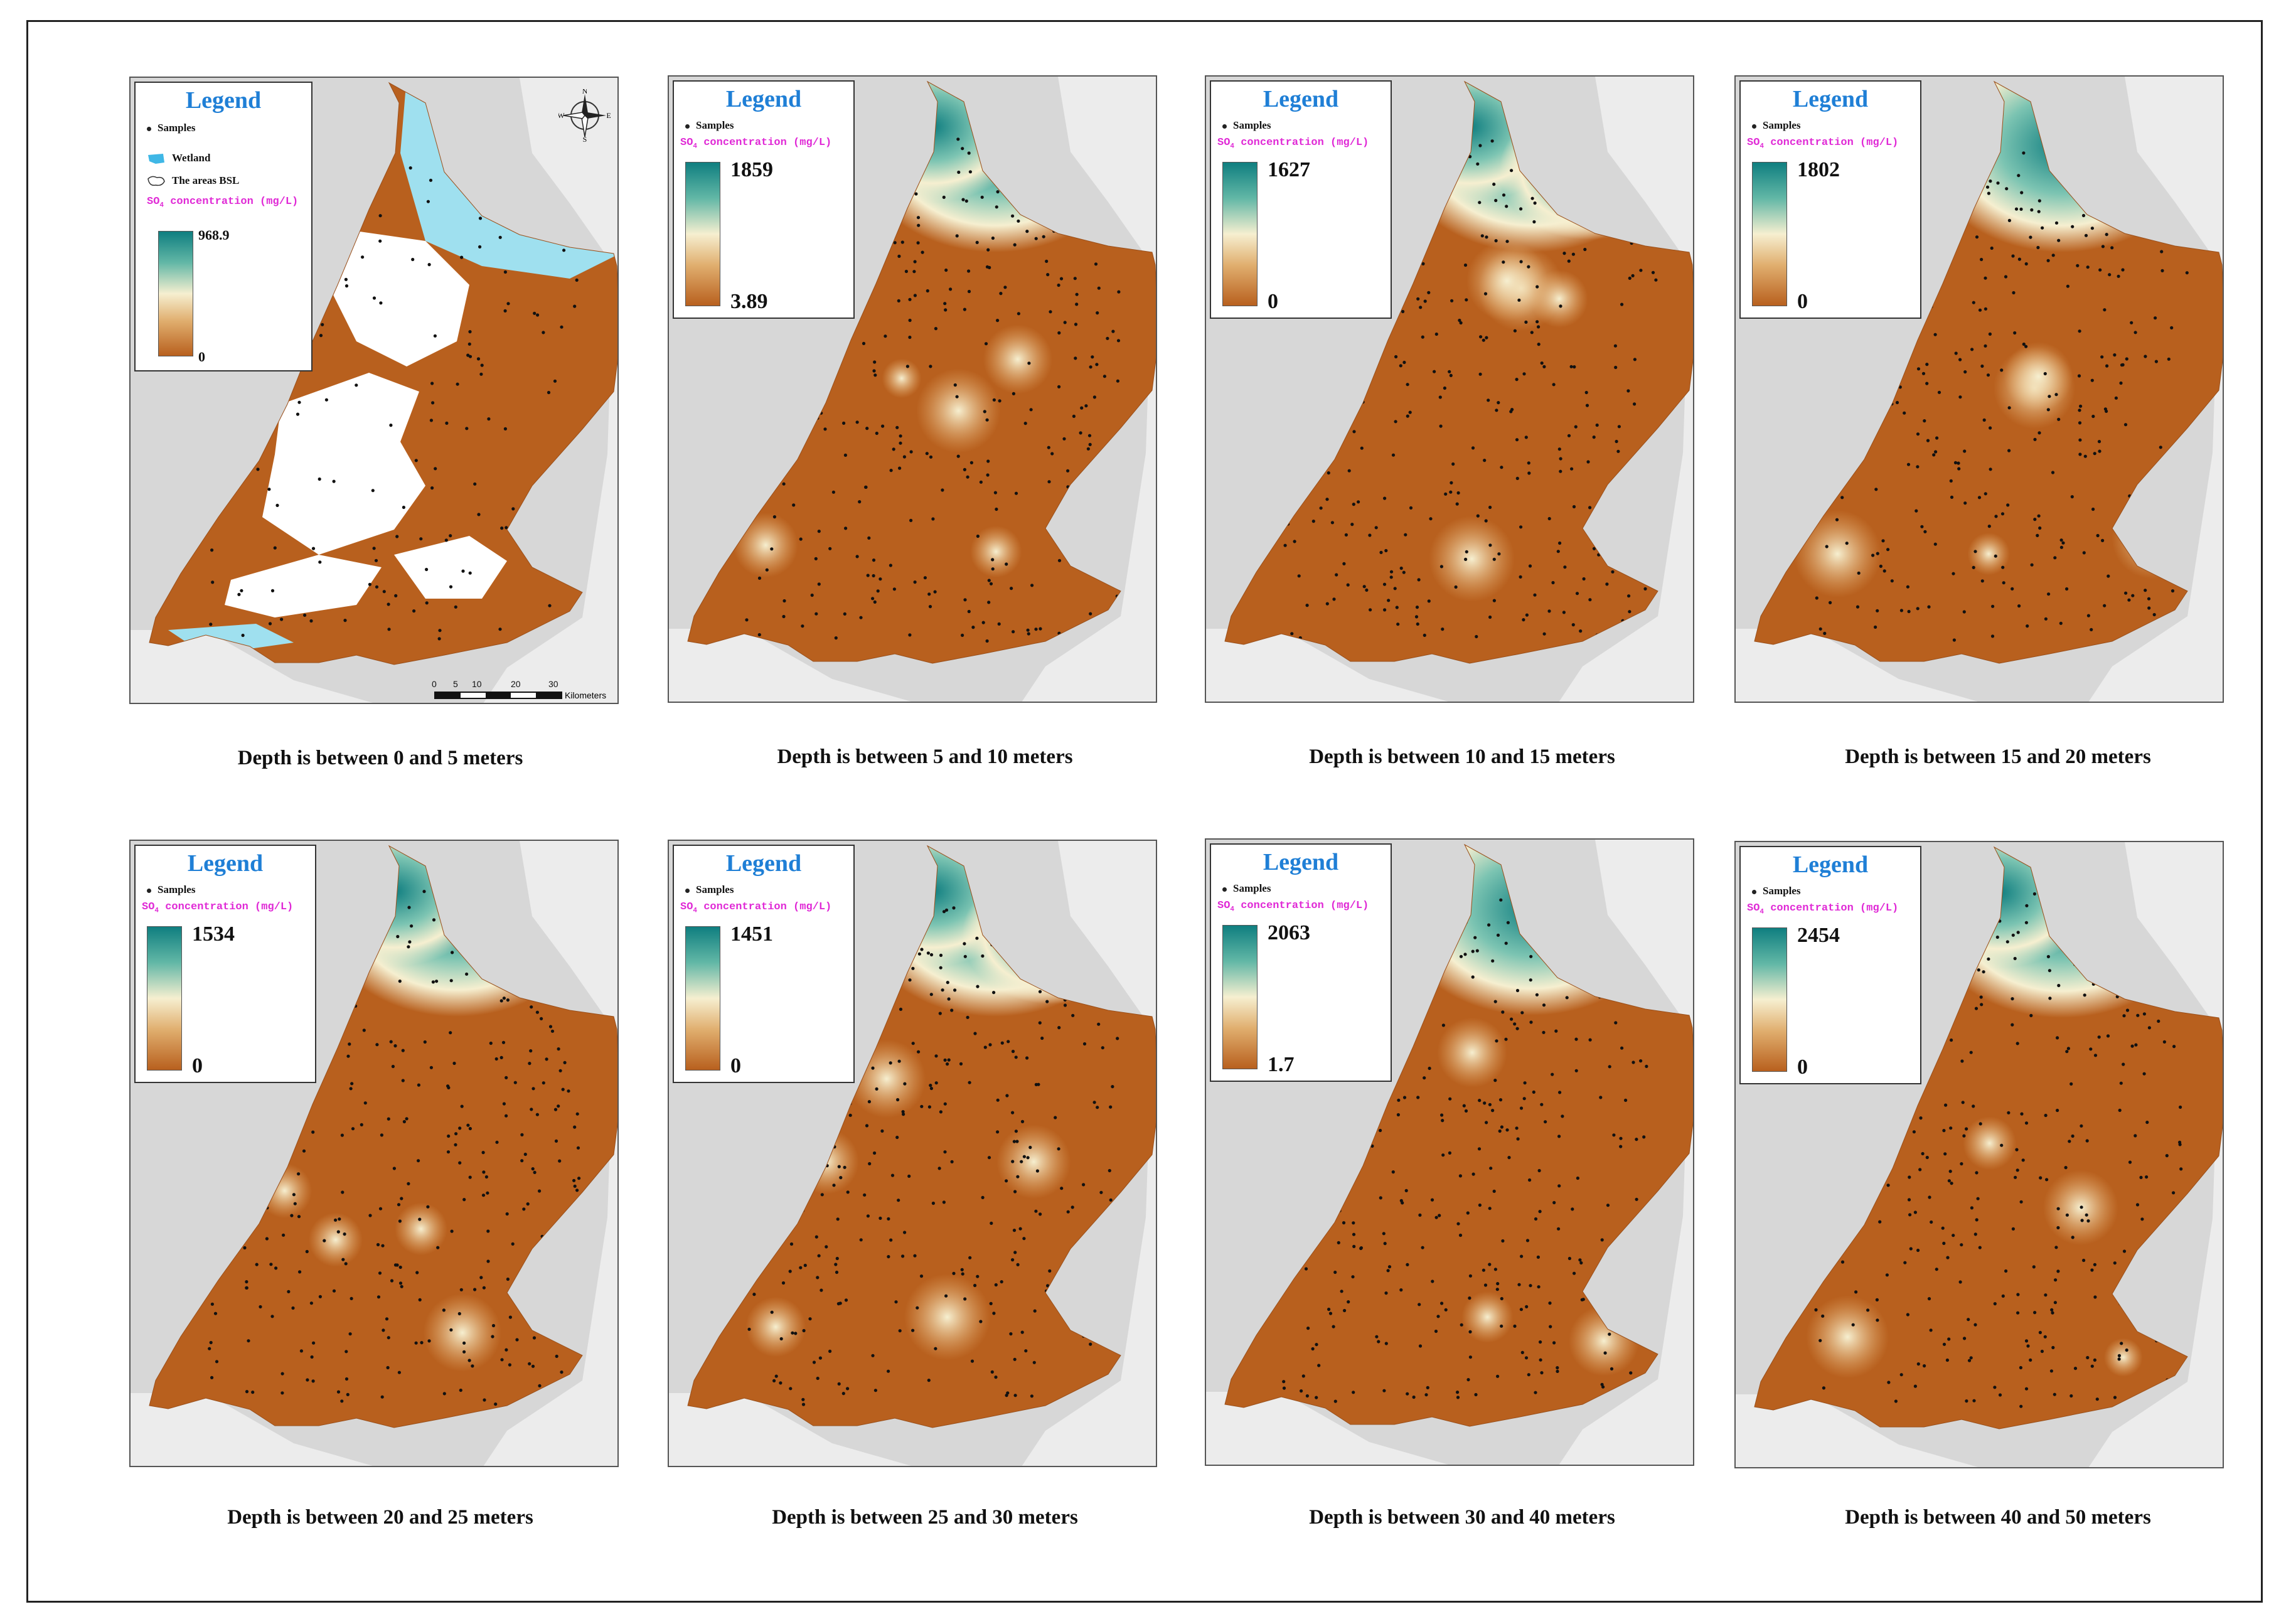 Image resolution: width=2291 pixels, height=1624 pixels. Describe the element at coordinates (336, 1239) in the screenshot. I see `mid-so4-zone` at that location.